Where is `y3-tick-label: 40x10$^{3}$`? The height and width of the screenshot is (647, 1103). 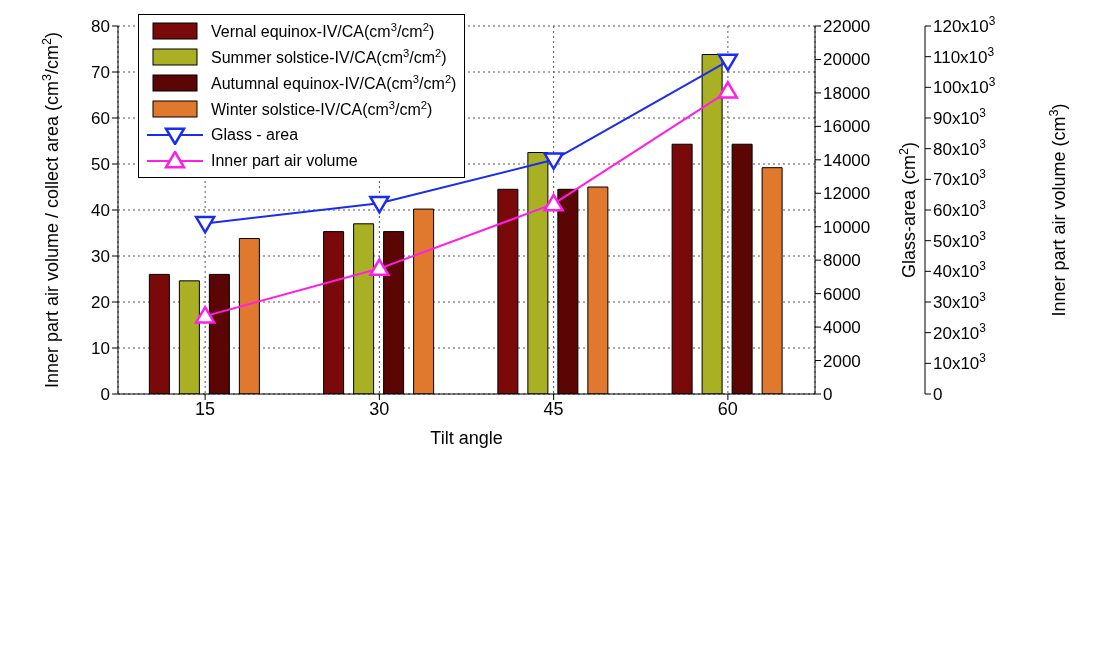
y3-tick-label: 40x10$^{3}$ is located at coordinates (960, 270).